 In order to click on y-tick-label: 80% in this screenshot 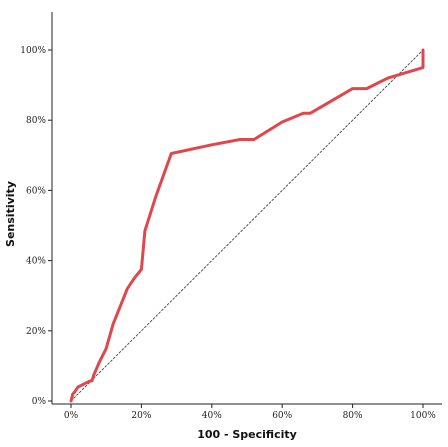, I will do `click(36, 121)`.